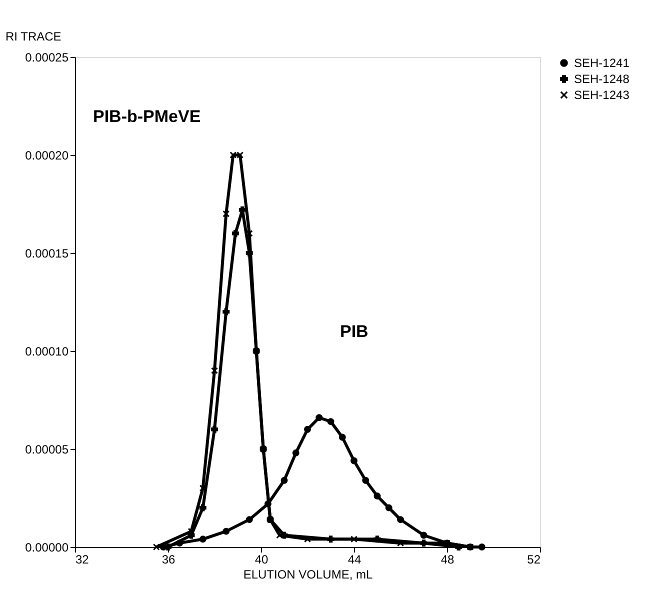 Image resolution: width=649 pixels, height=592 pixels. What do you see at coordinates (355, 559) in the screenshot?
I see `x-tick-label: 44` at bounding box center [355, 559].